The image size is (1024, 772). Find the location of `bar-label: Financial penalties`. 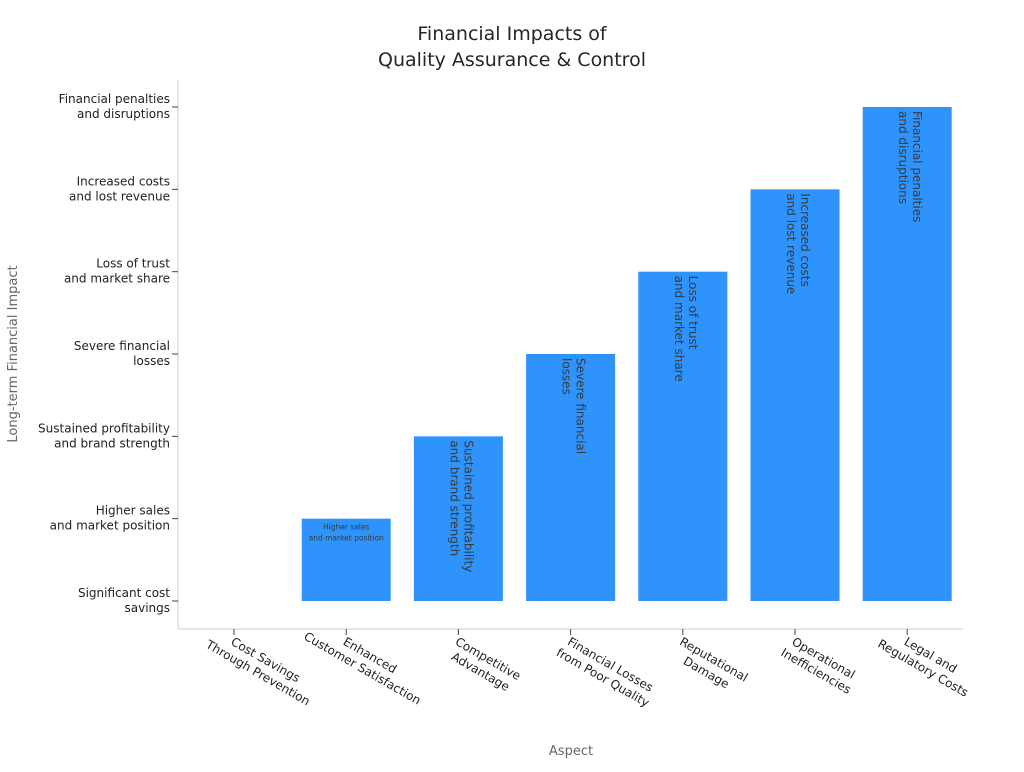

bar-label: Financial penalties is located at coordinates (917, 166).